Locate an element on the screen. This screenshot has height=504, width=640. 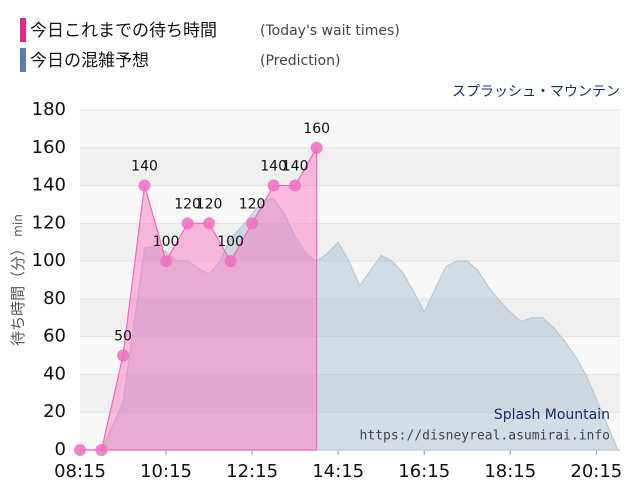
y-tick-label: 40 is located at coordinates (54, 373).